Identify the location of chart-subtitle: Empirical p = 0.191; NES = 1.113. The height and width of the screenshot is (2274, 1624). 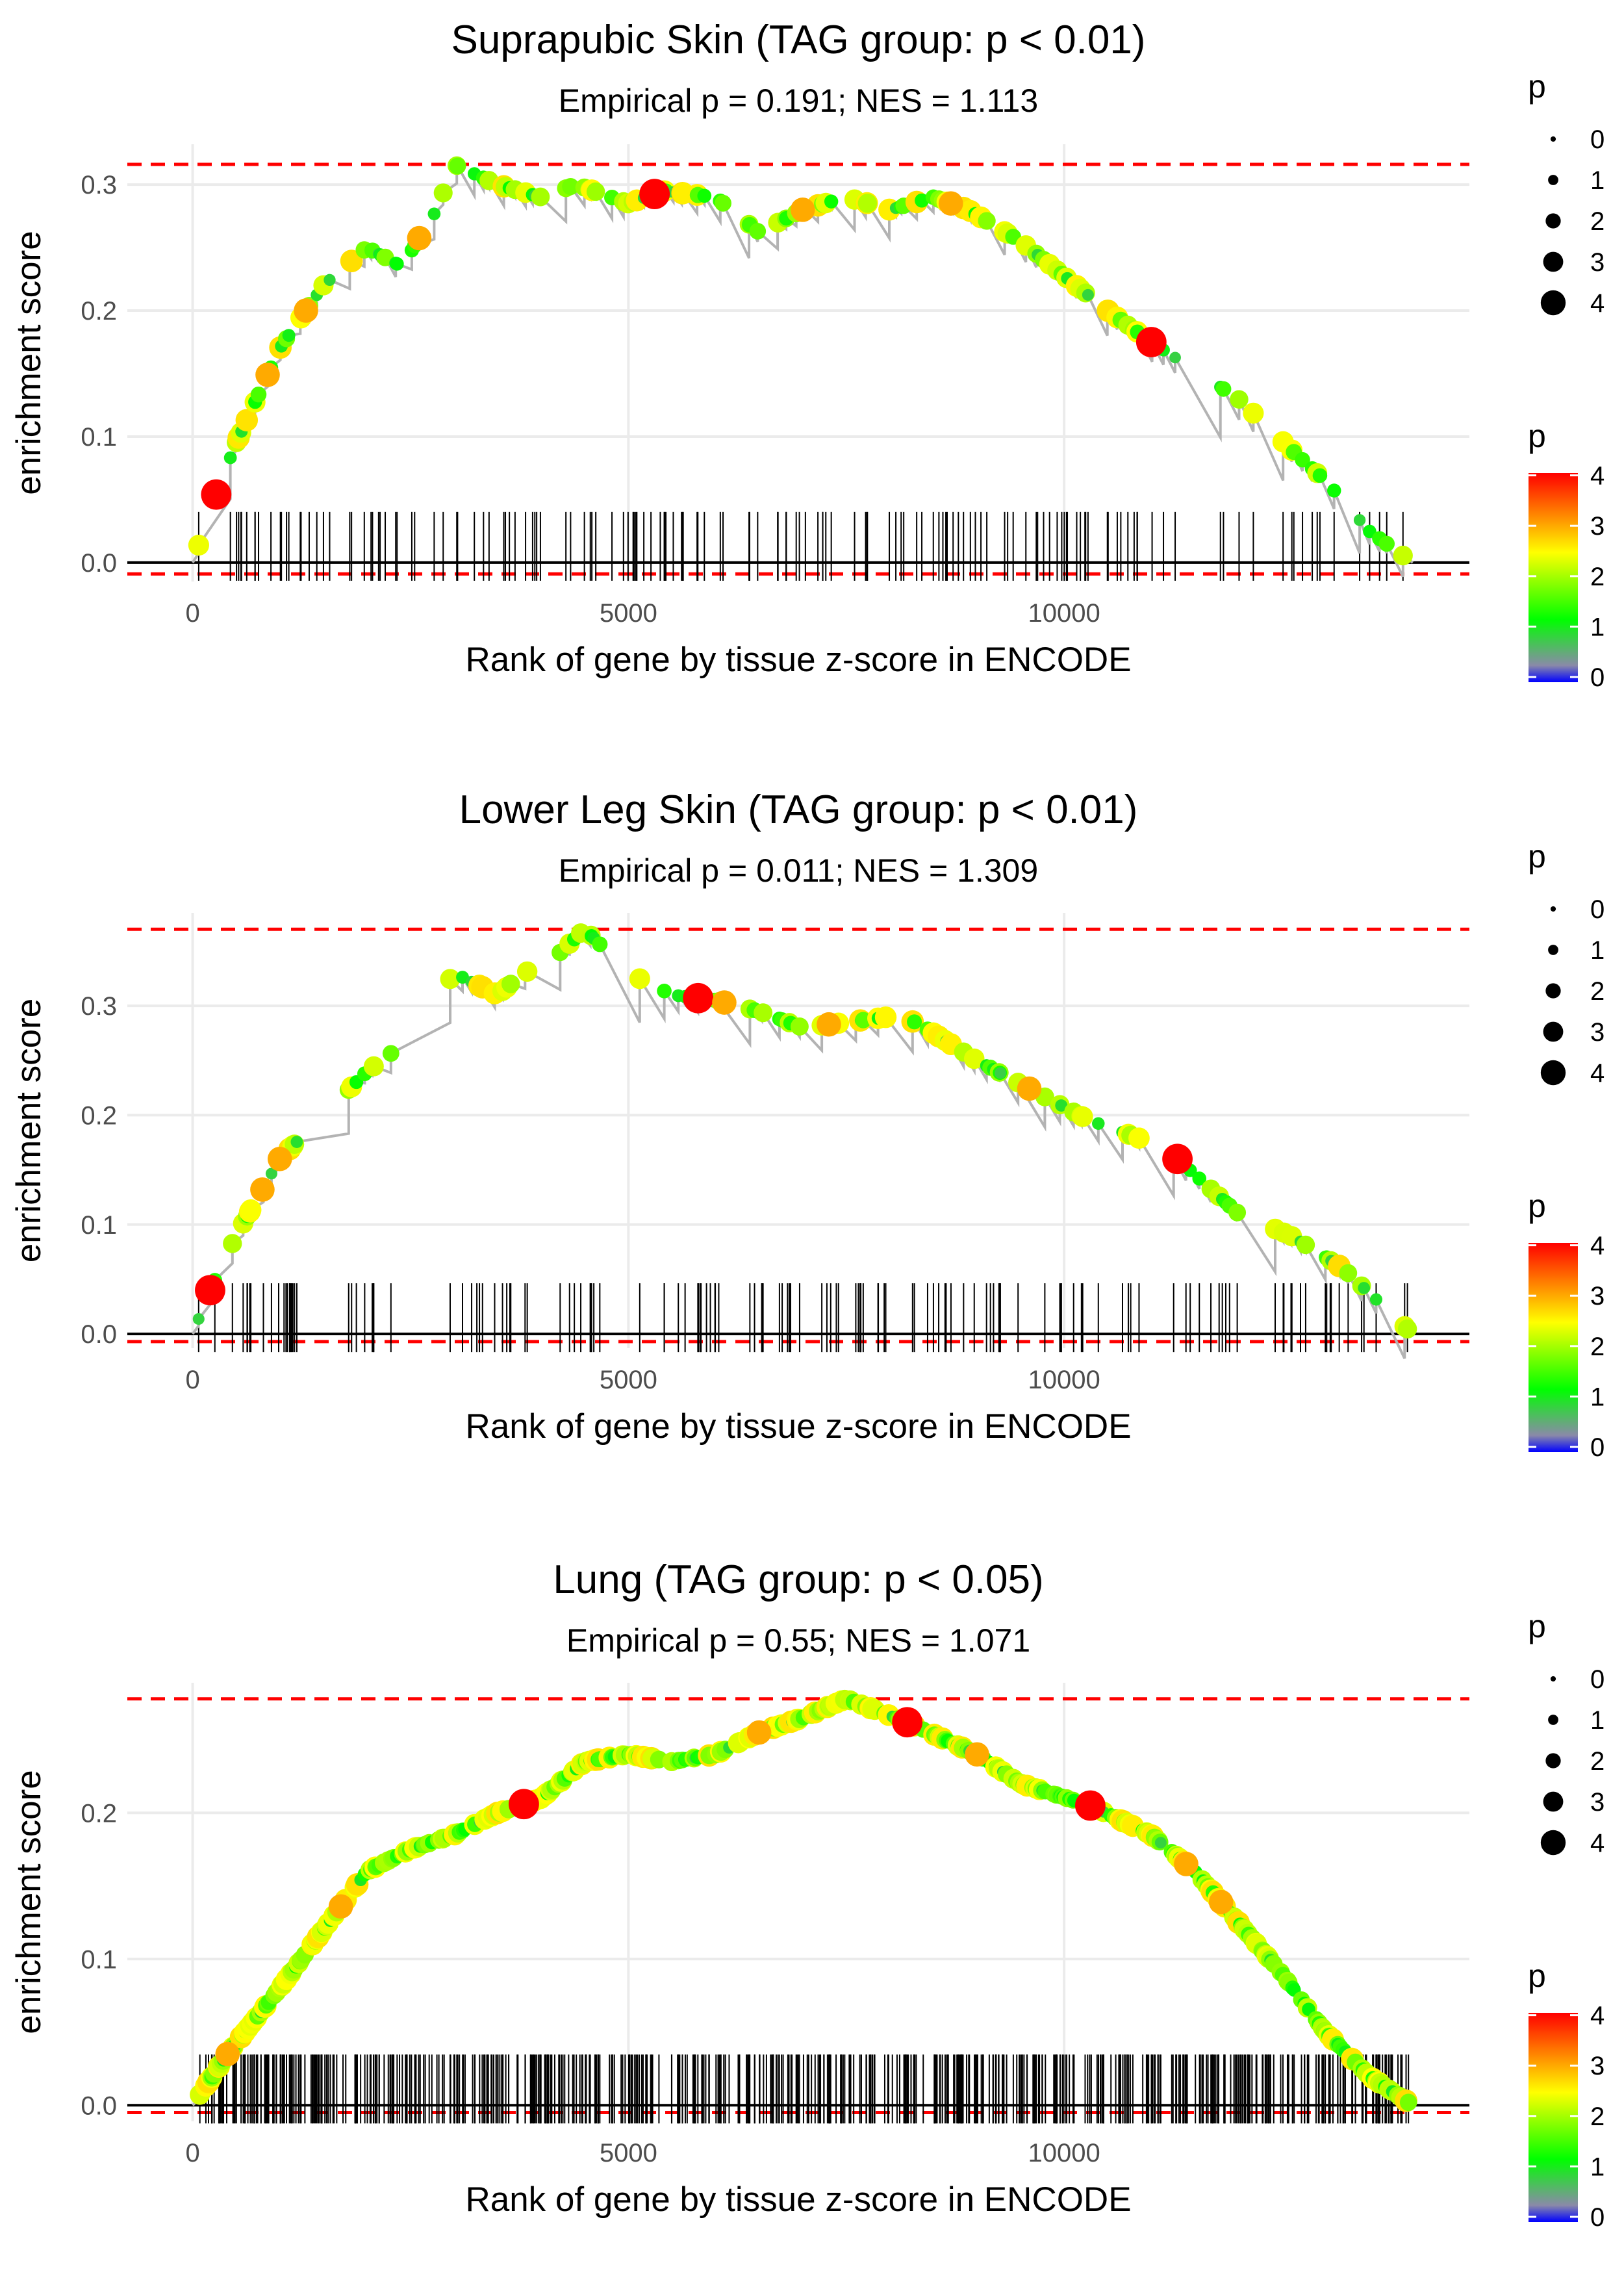
(798, 101).